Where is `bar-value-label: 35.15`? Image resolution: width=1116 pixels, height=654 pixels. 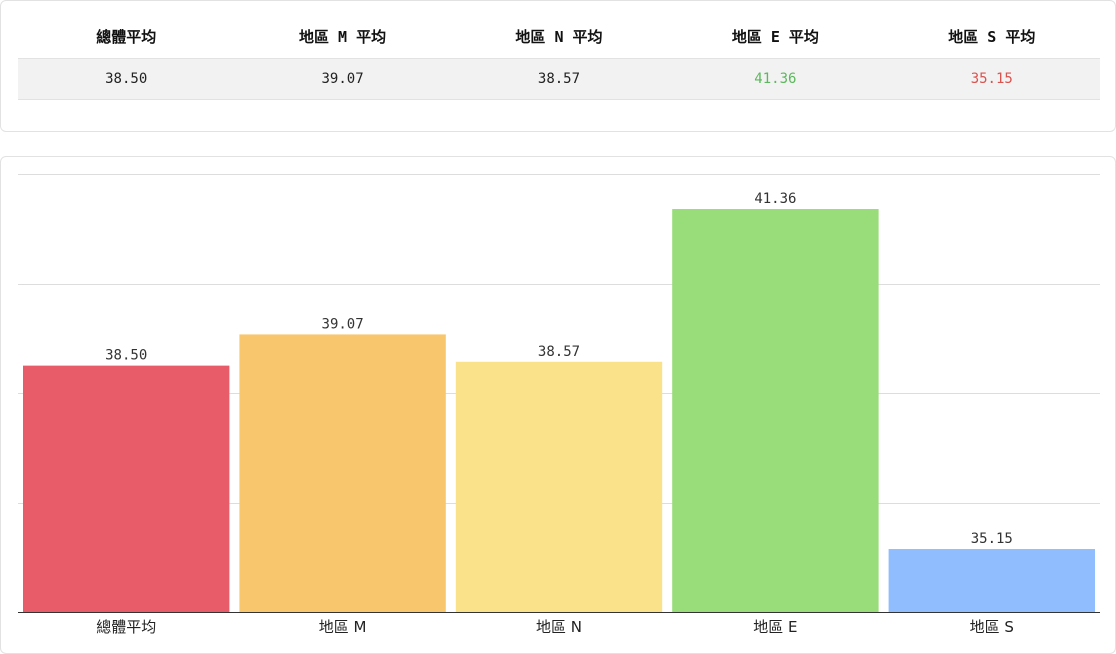
bar-value-label: 35.15 is located at coordinates (992, 539).